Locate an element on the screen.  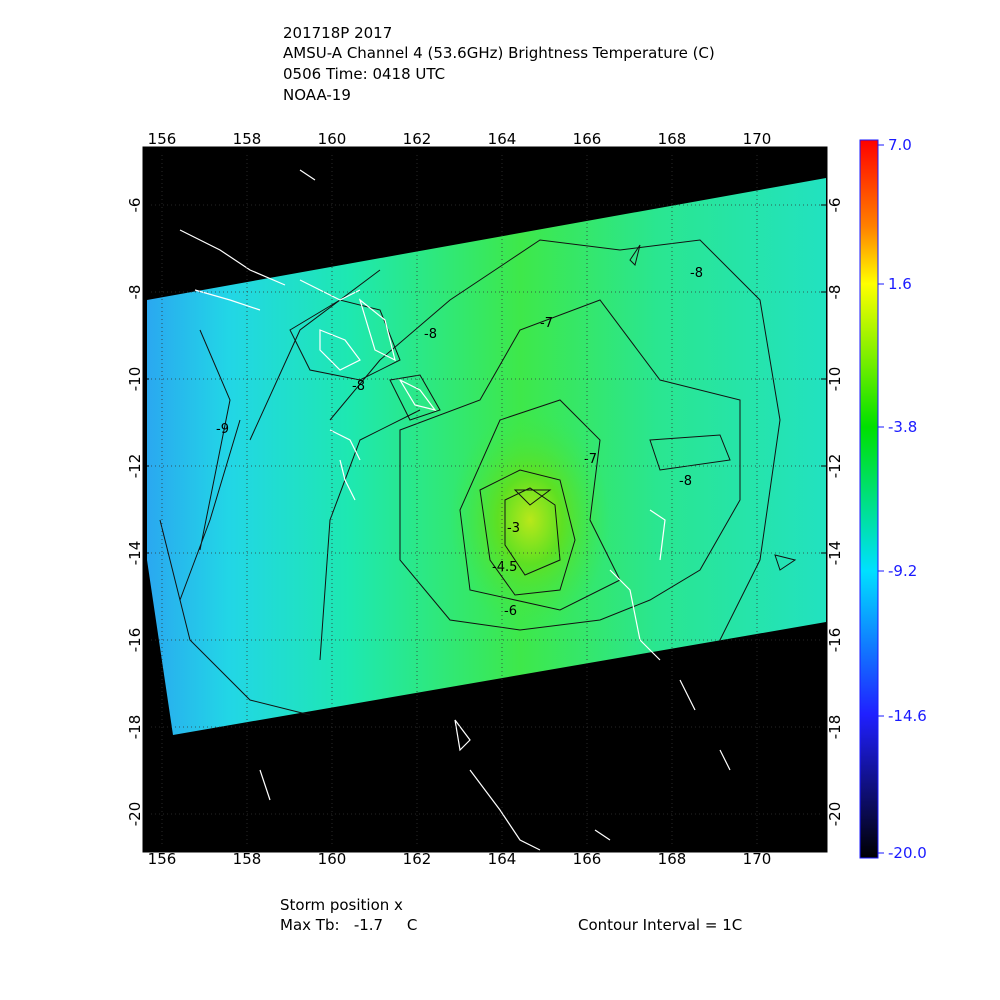
lon-label-top: 166 is located at coordinates (587, 139).